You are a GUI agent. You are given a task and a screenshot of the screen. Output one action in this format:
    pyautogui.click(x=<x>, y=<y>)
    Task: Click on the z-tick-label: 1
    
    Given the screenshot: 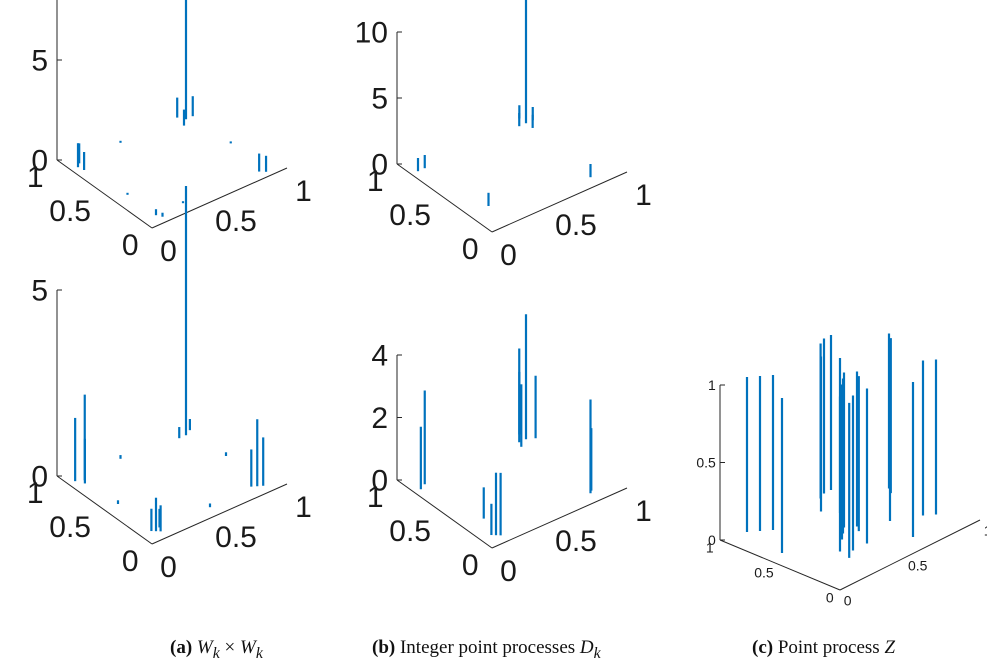 What is the action you would take?
    pyautogui.click(x=712, y=385)
    